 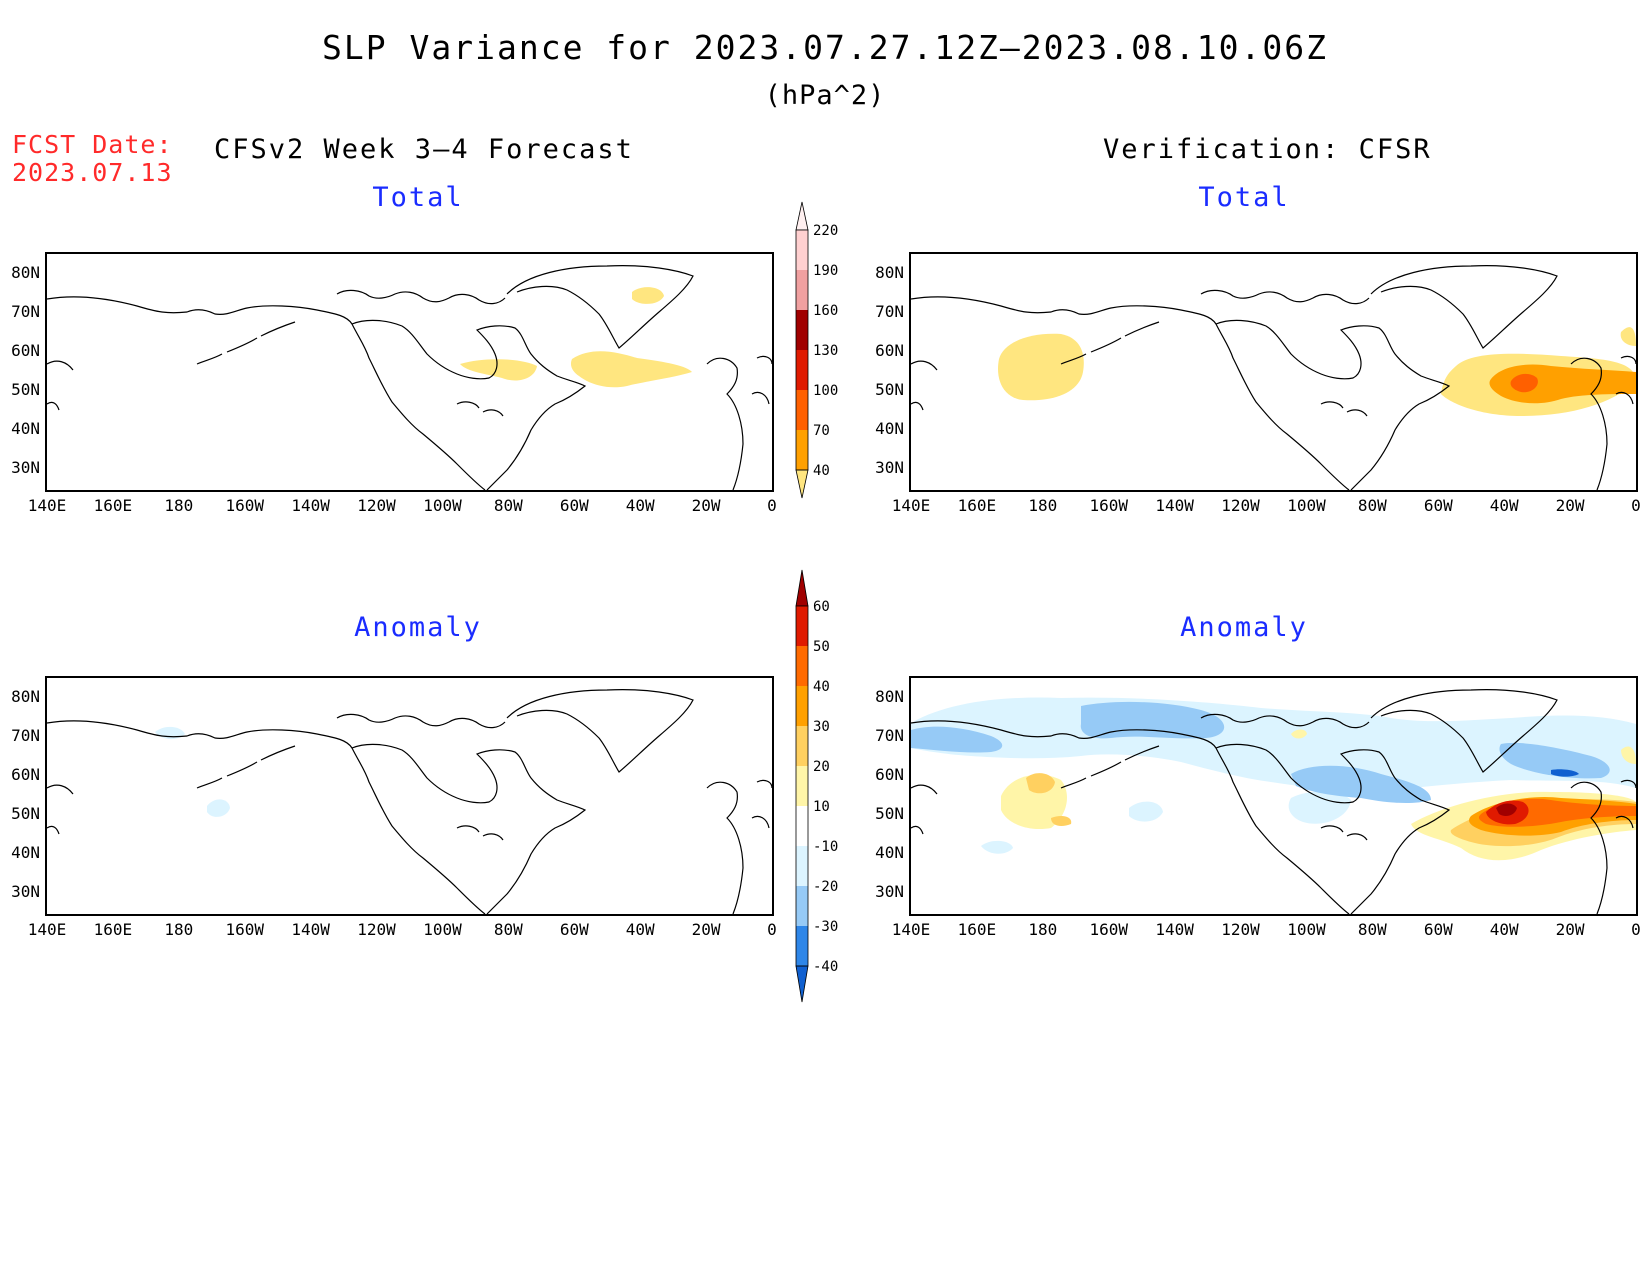 I want to click on forecast-anomaly-map, so click(x=409, y=796).